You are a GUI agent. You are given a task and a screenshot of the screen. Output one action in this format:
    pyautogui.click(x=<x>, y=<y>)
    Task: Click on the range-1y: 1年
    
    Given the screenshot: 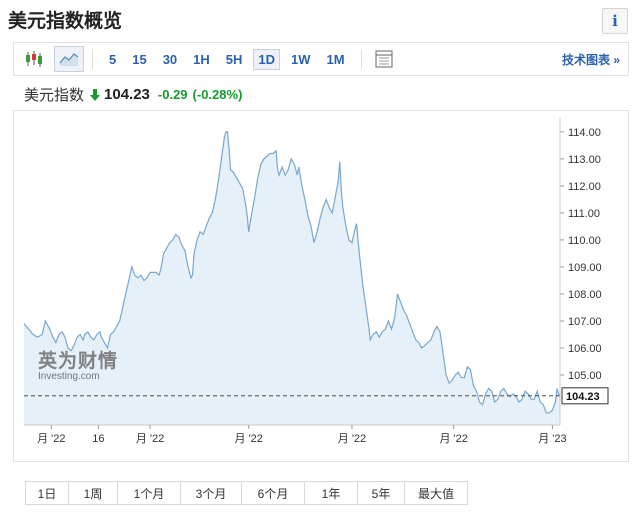 What is the action you would take?
    pyautogui.click(x=331, y=493)
    